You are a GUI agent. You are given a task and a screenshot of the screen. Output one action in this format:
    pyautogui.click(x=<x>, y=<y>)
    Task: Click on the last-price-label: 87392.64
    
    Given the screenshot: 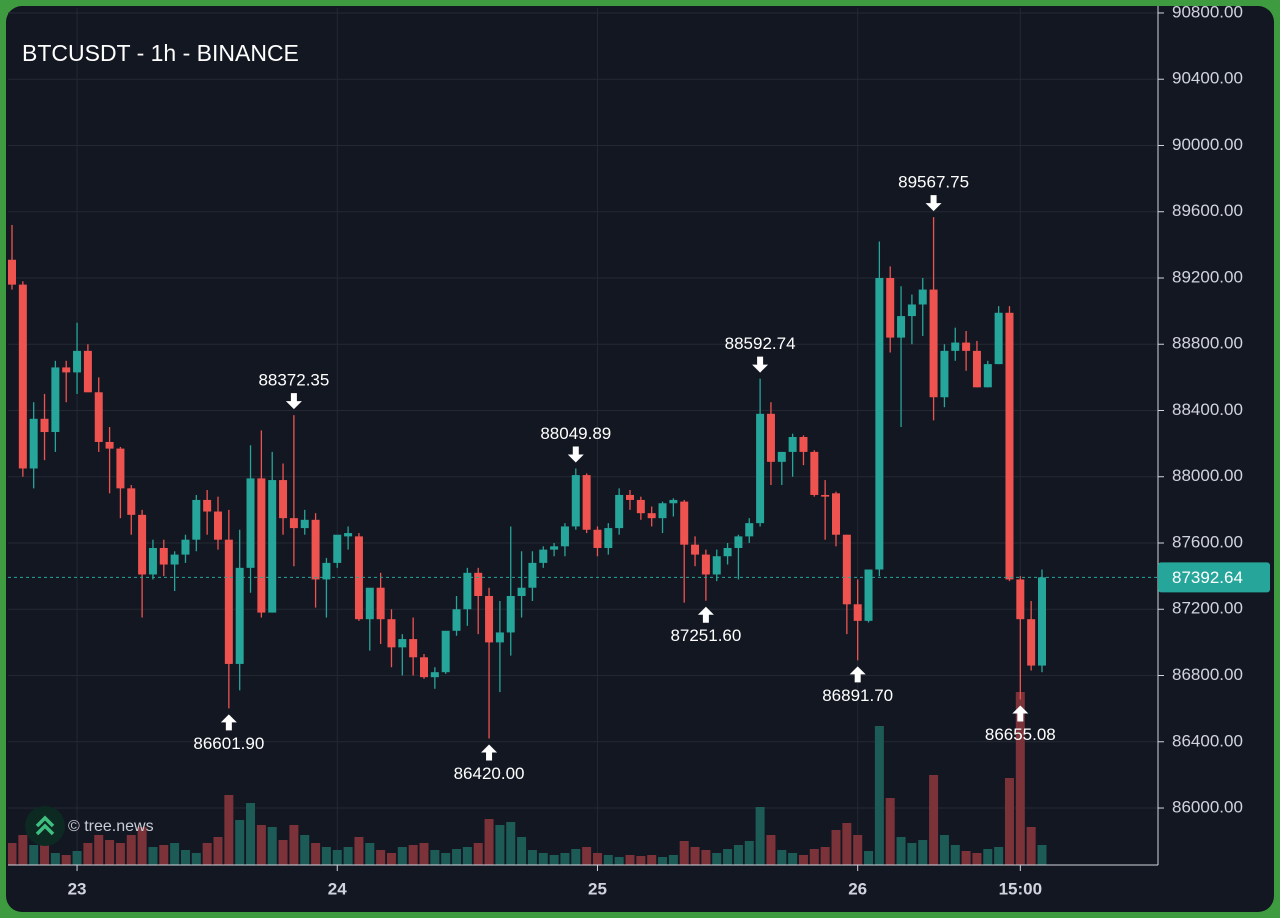 What is the action you would take?
    pyautogui.click(x=1207, y=577)
    